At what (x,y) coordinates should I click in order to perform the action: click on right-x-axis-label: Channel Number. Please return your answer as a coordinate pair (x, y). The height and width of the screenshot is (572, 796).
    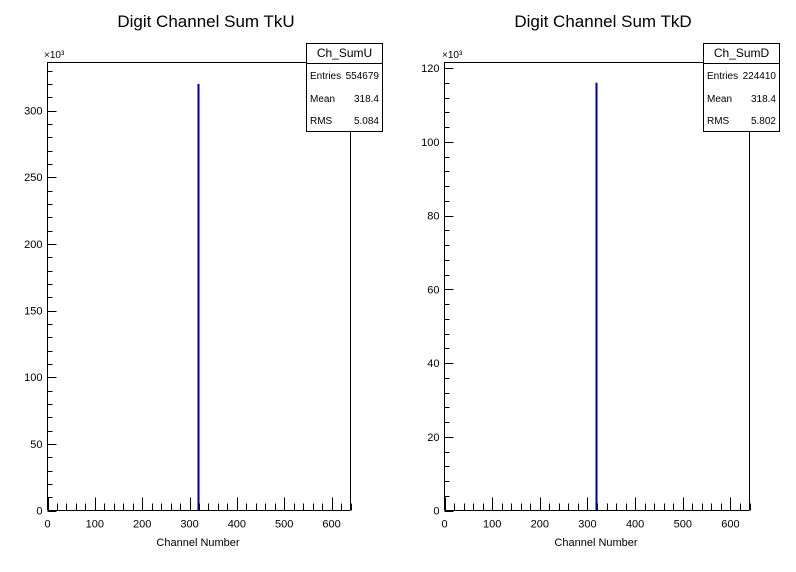
    Looking at the image, I should click on (595, 543).